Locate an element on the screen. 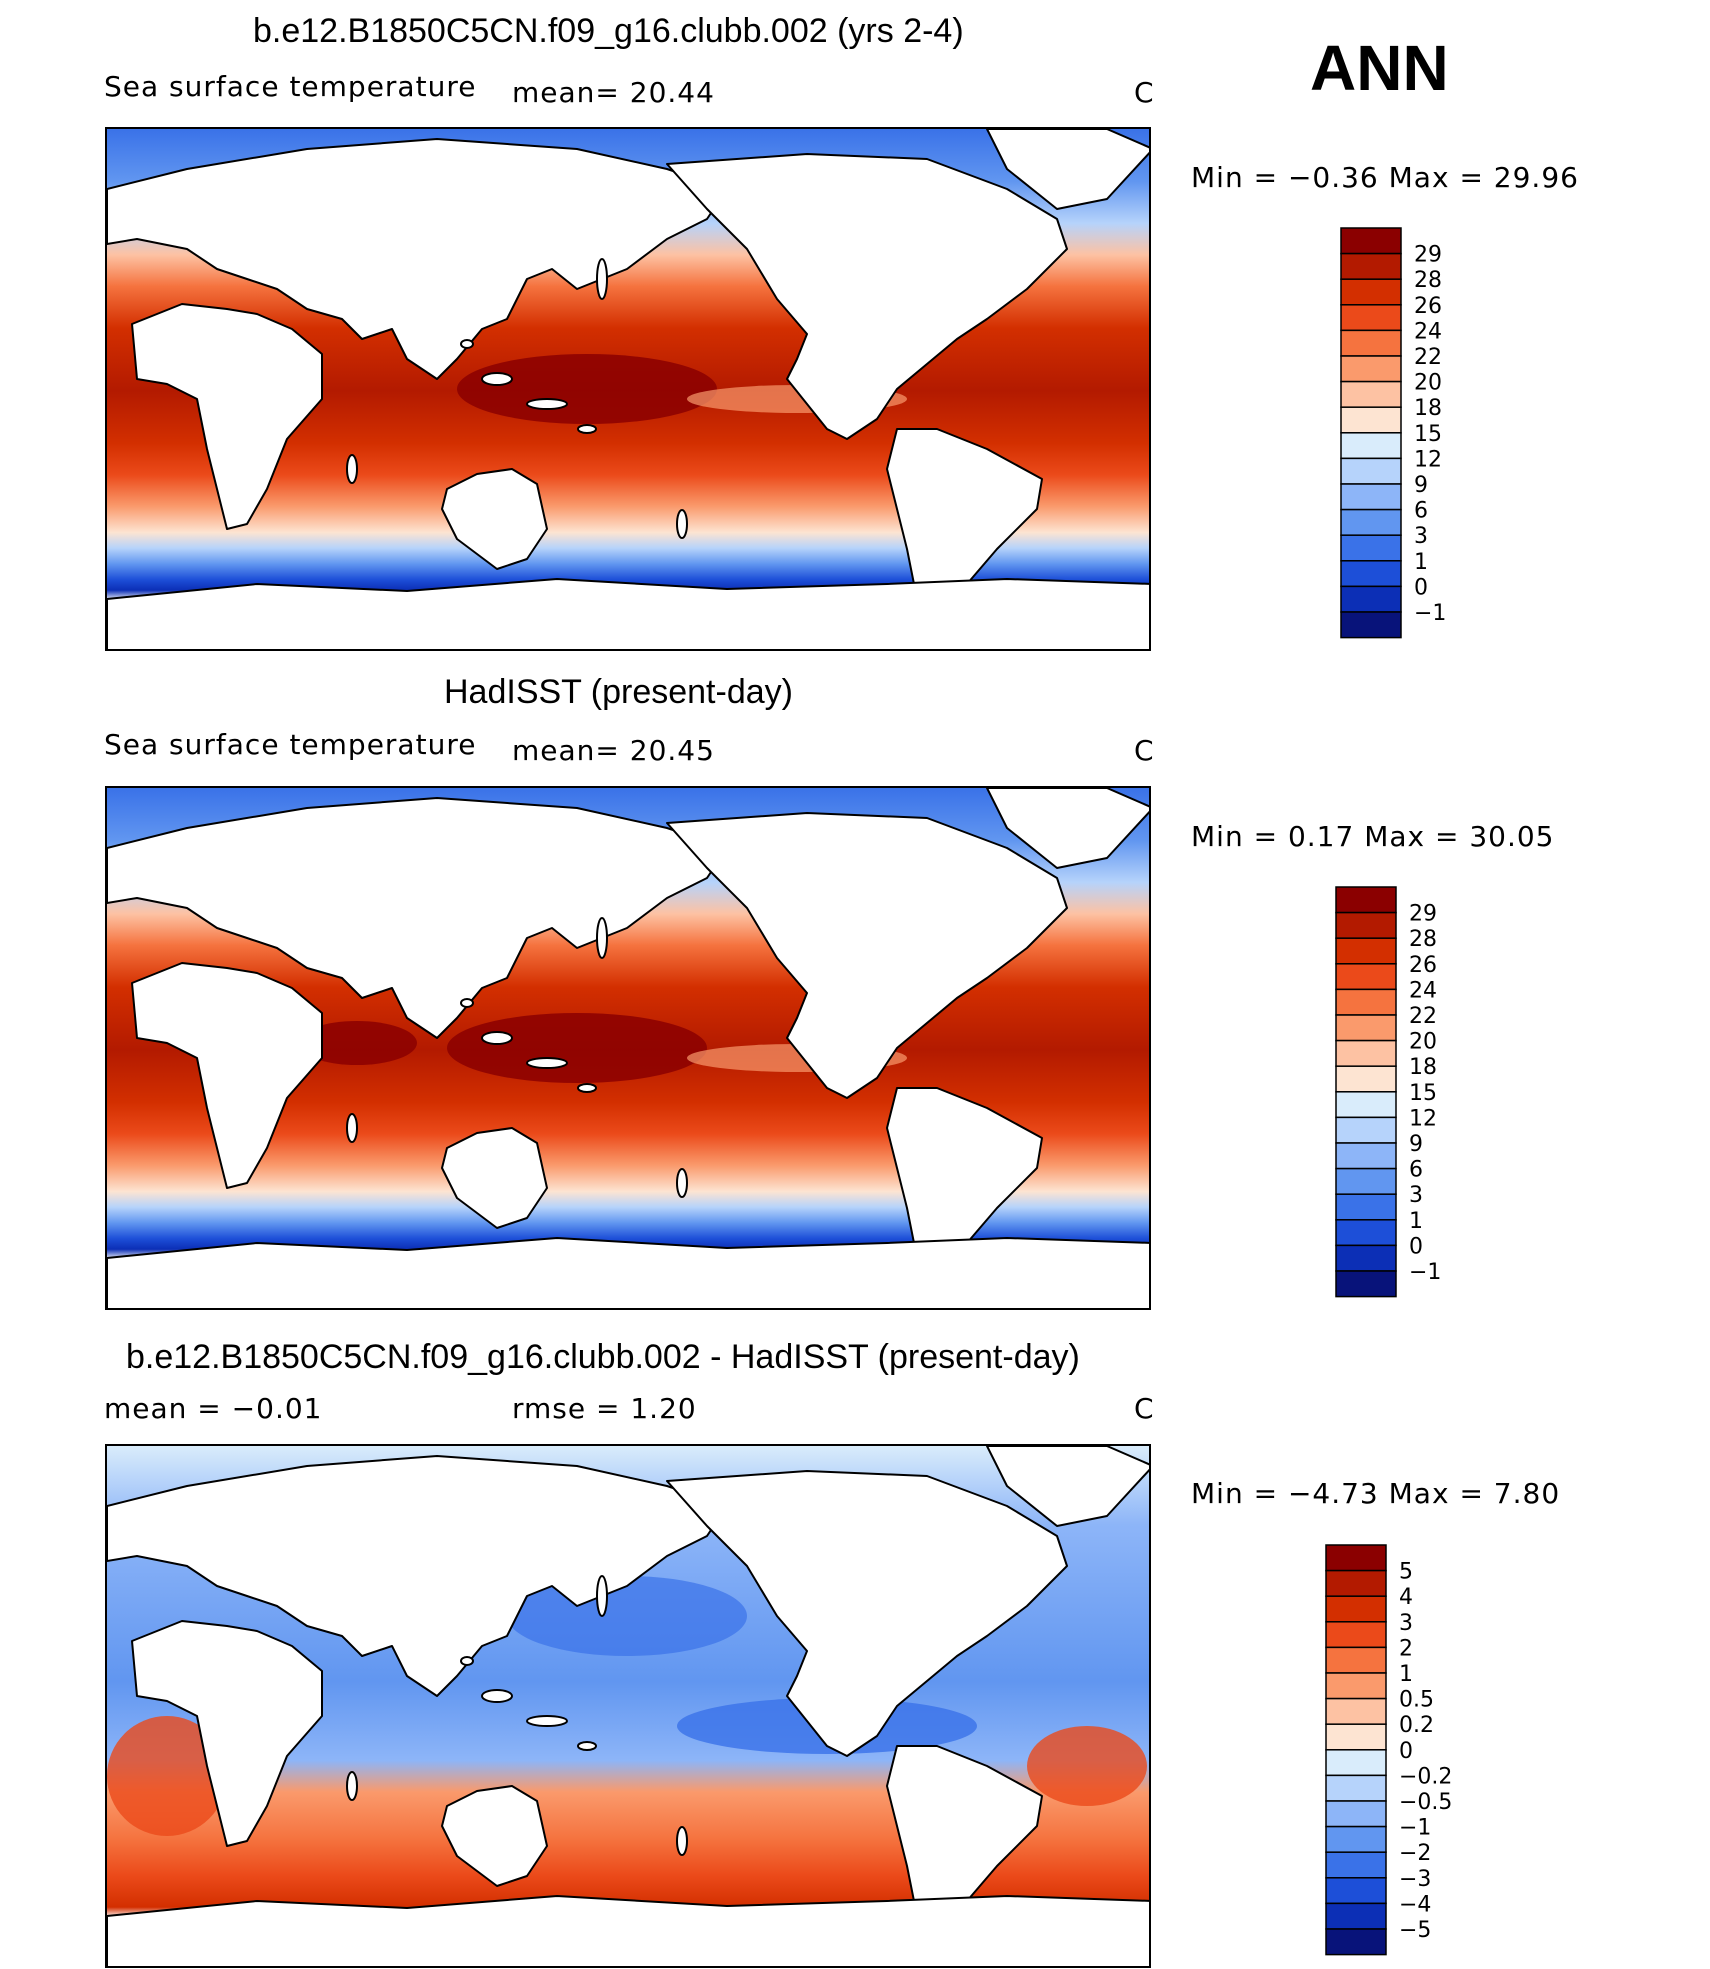 The width and height of the screenshot is (1710, 1969). colorbar-tick-label: 0.5 is located at coordinates (1416, 1700).